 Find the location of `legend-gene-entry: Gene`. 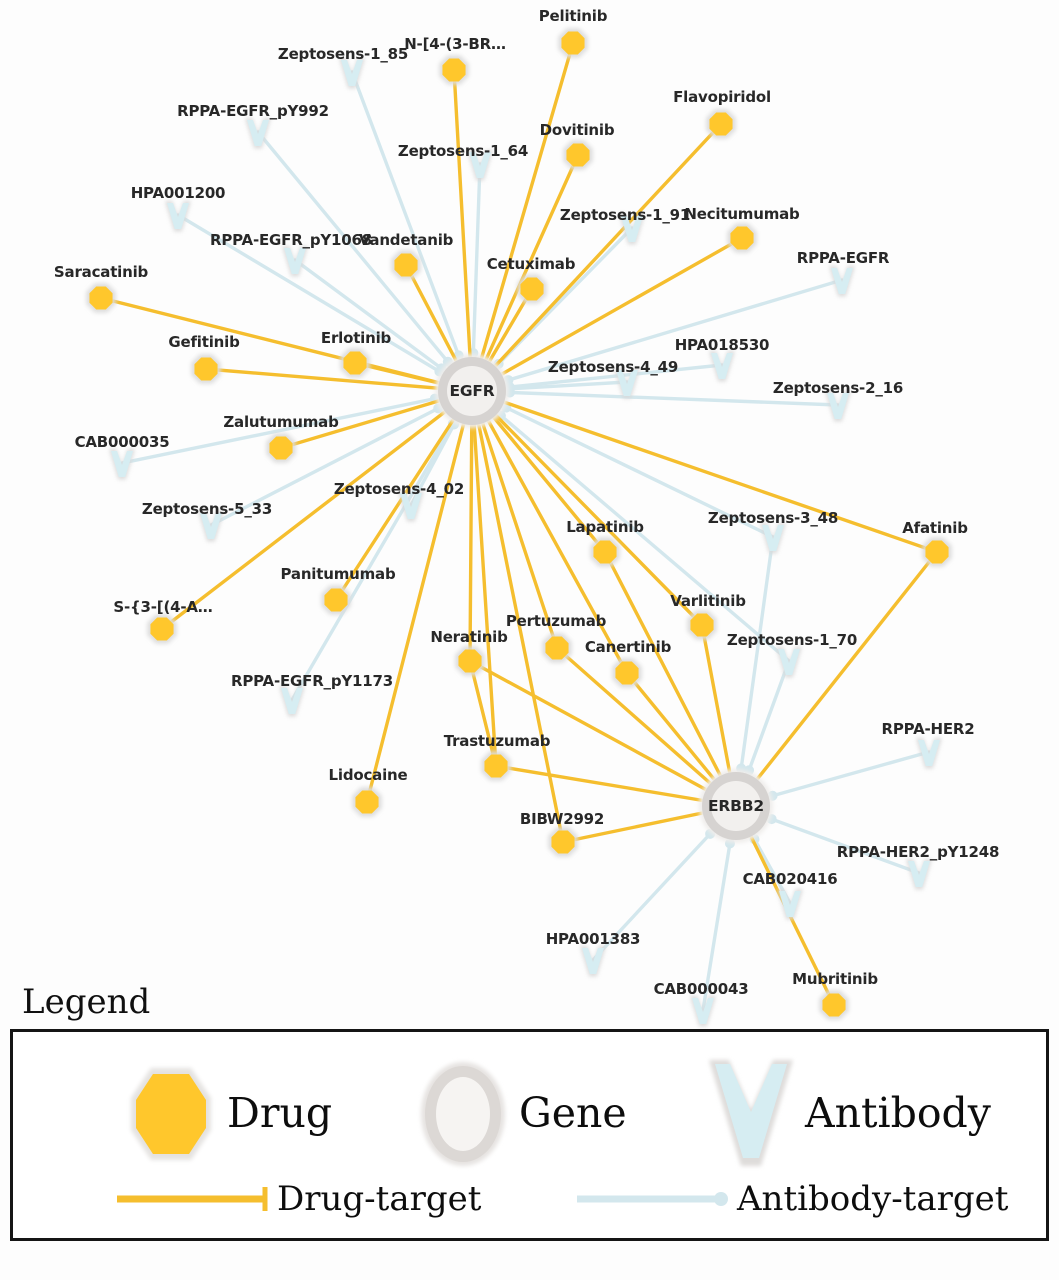

legend-gene-entry: Gene is located at coordinates (520, 1114).